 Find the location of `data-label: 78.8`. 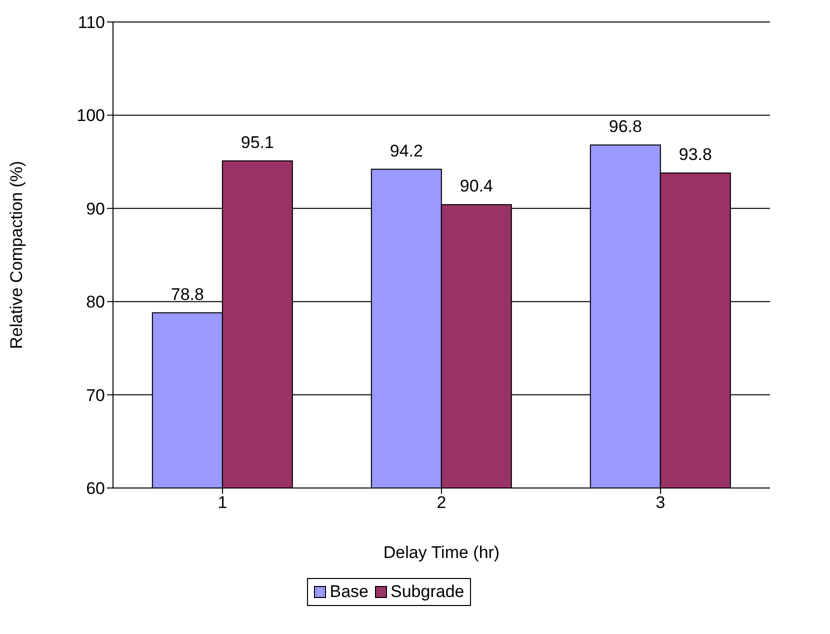

data-label: 78.8 is located at coordinates (187, 294).